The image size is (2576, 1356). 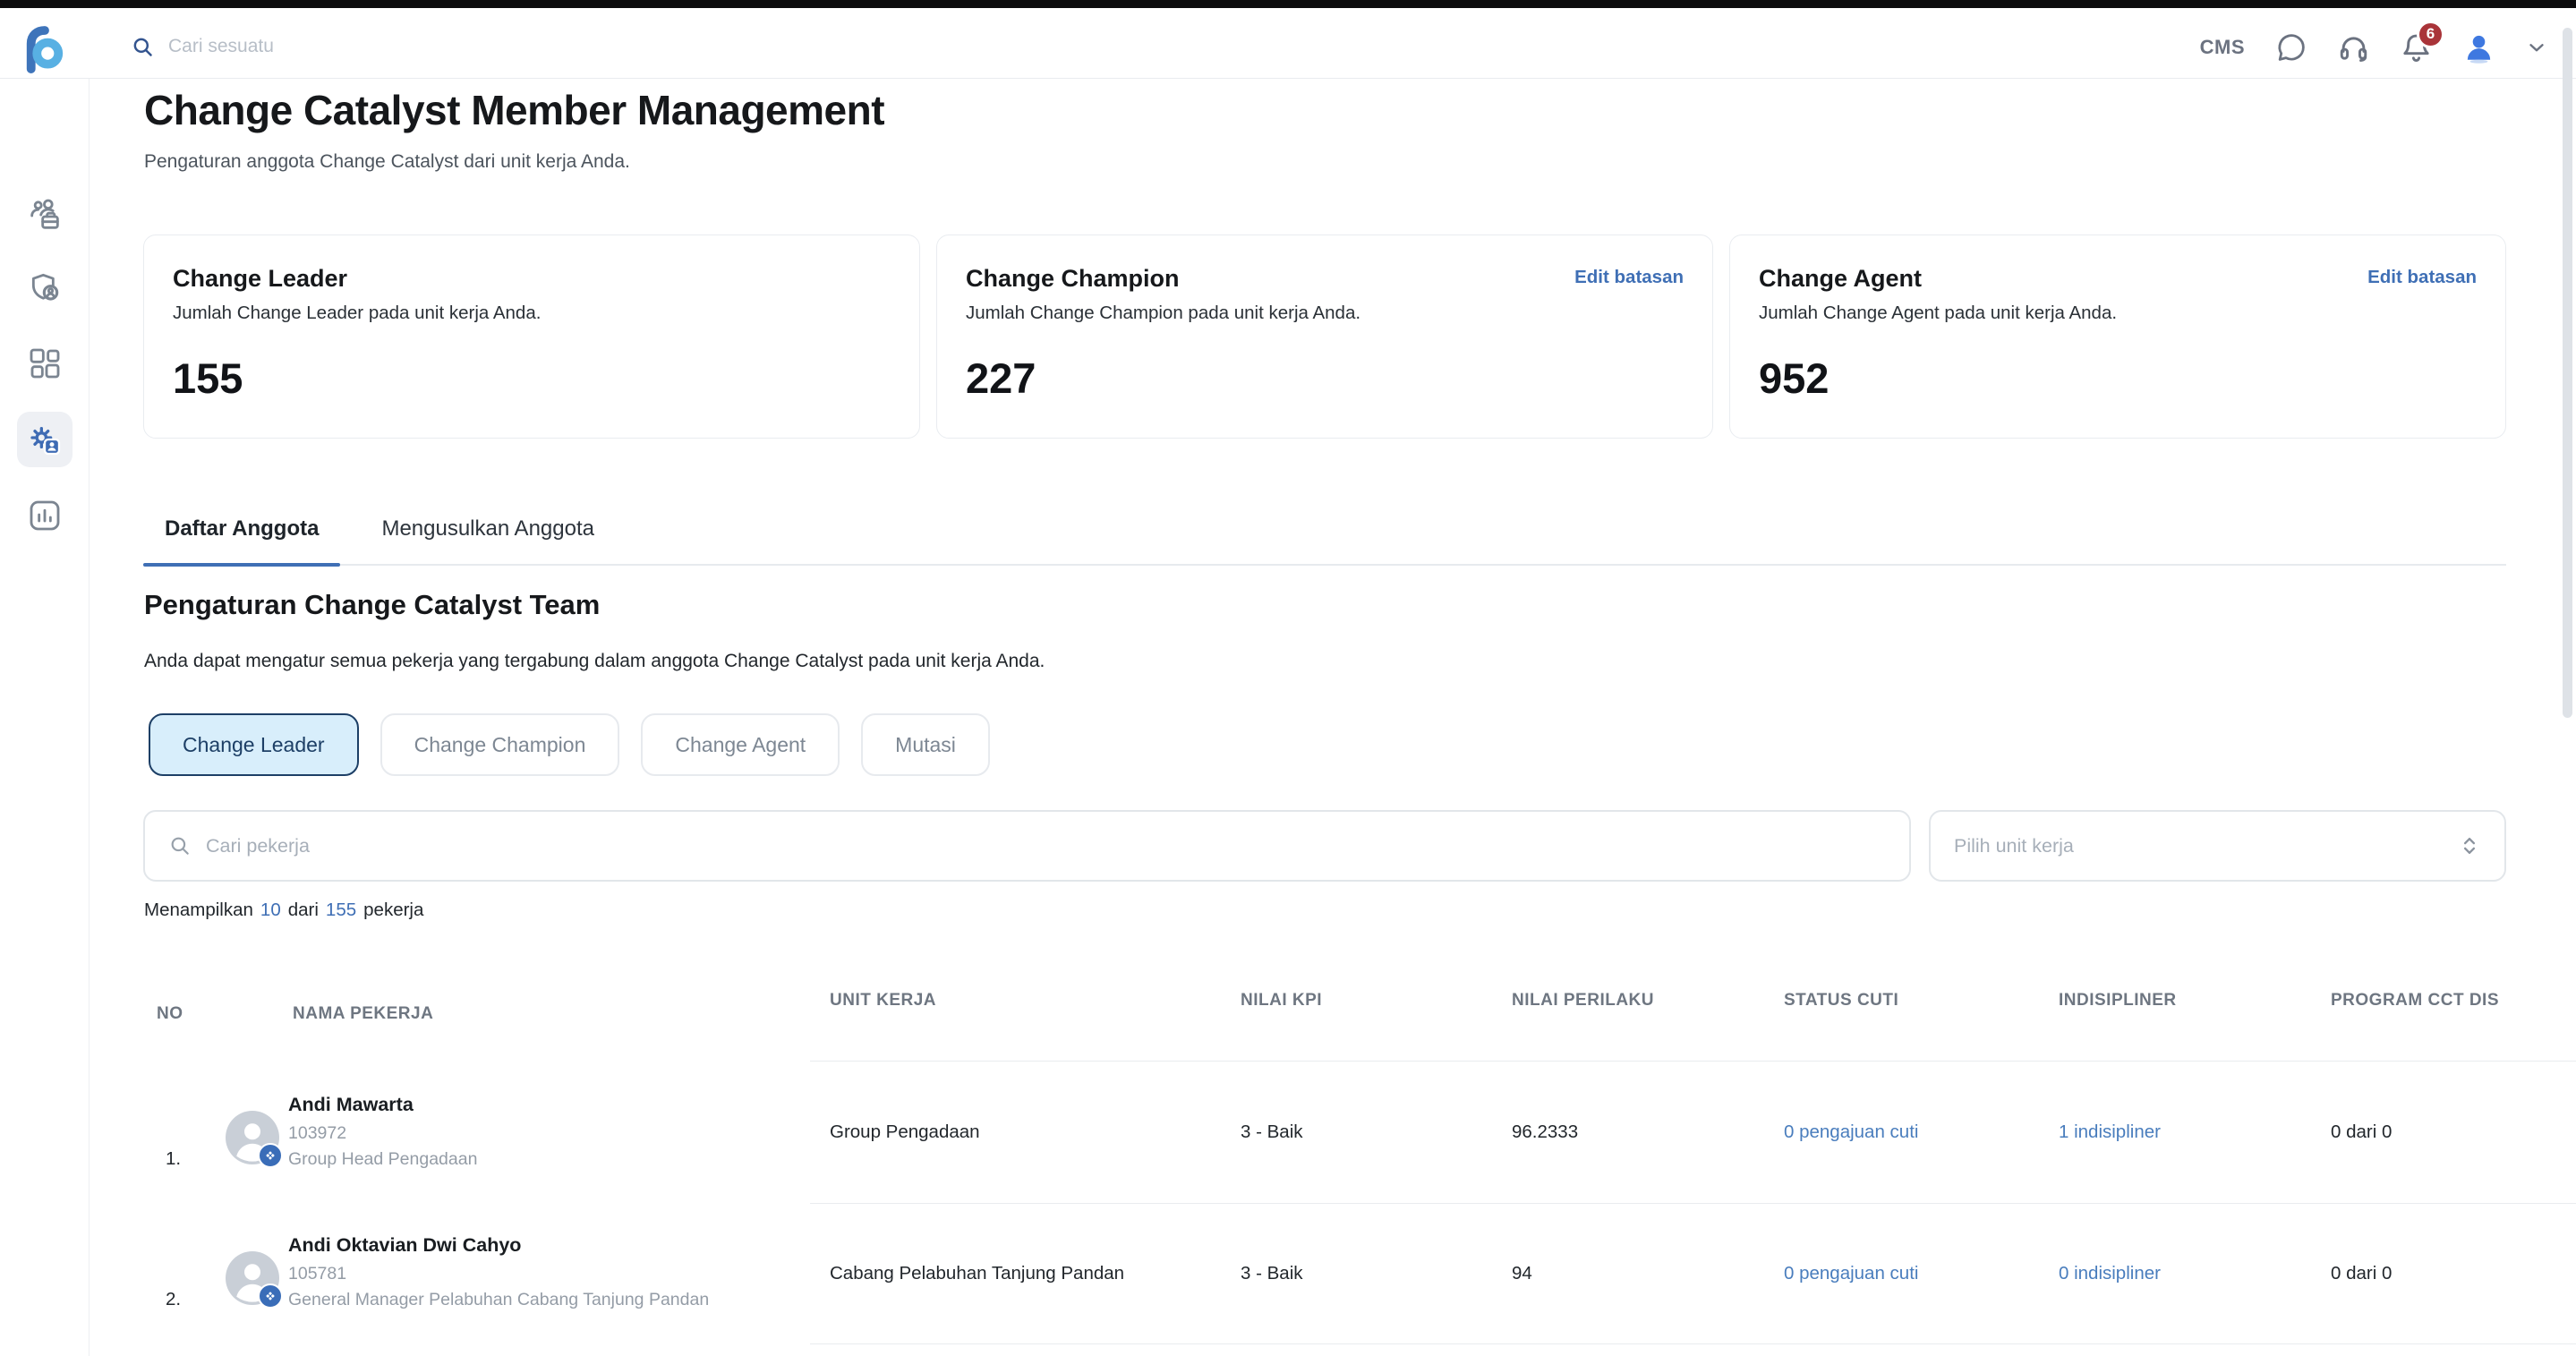 I want to click on bar-chart-icon, so click(x=45, y=515).